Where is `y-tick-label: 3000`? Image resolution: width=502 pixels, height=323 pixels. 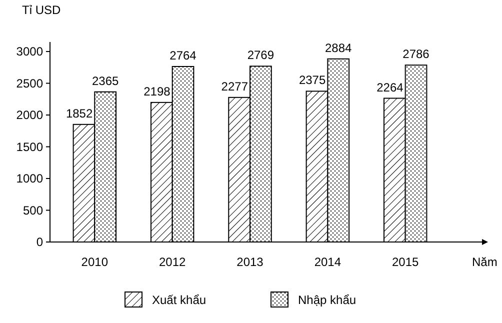
y-tick-label: 3000 is located at coordinates (30, 51).